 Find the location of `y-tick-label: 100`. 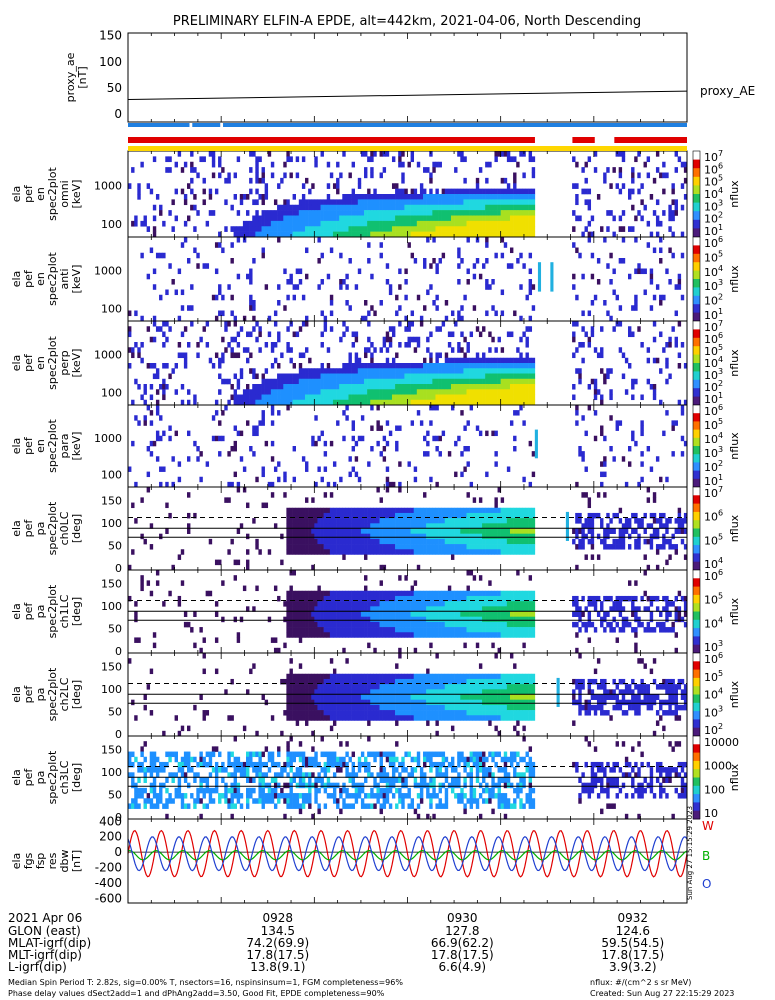

y-tick-label: 100 is located at coordinates (111, 392).